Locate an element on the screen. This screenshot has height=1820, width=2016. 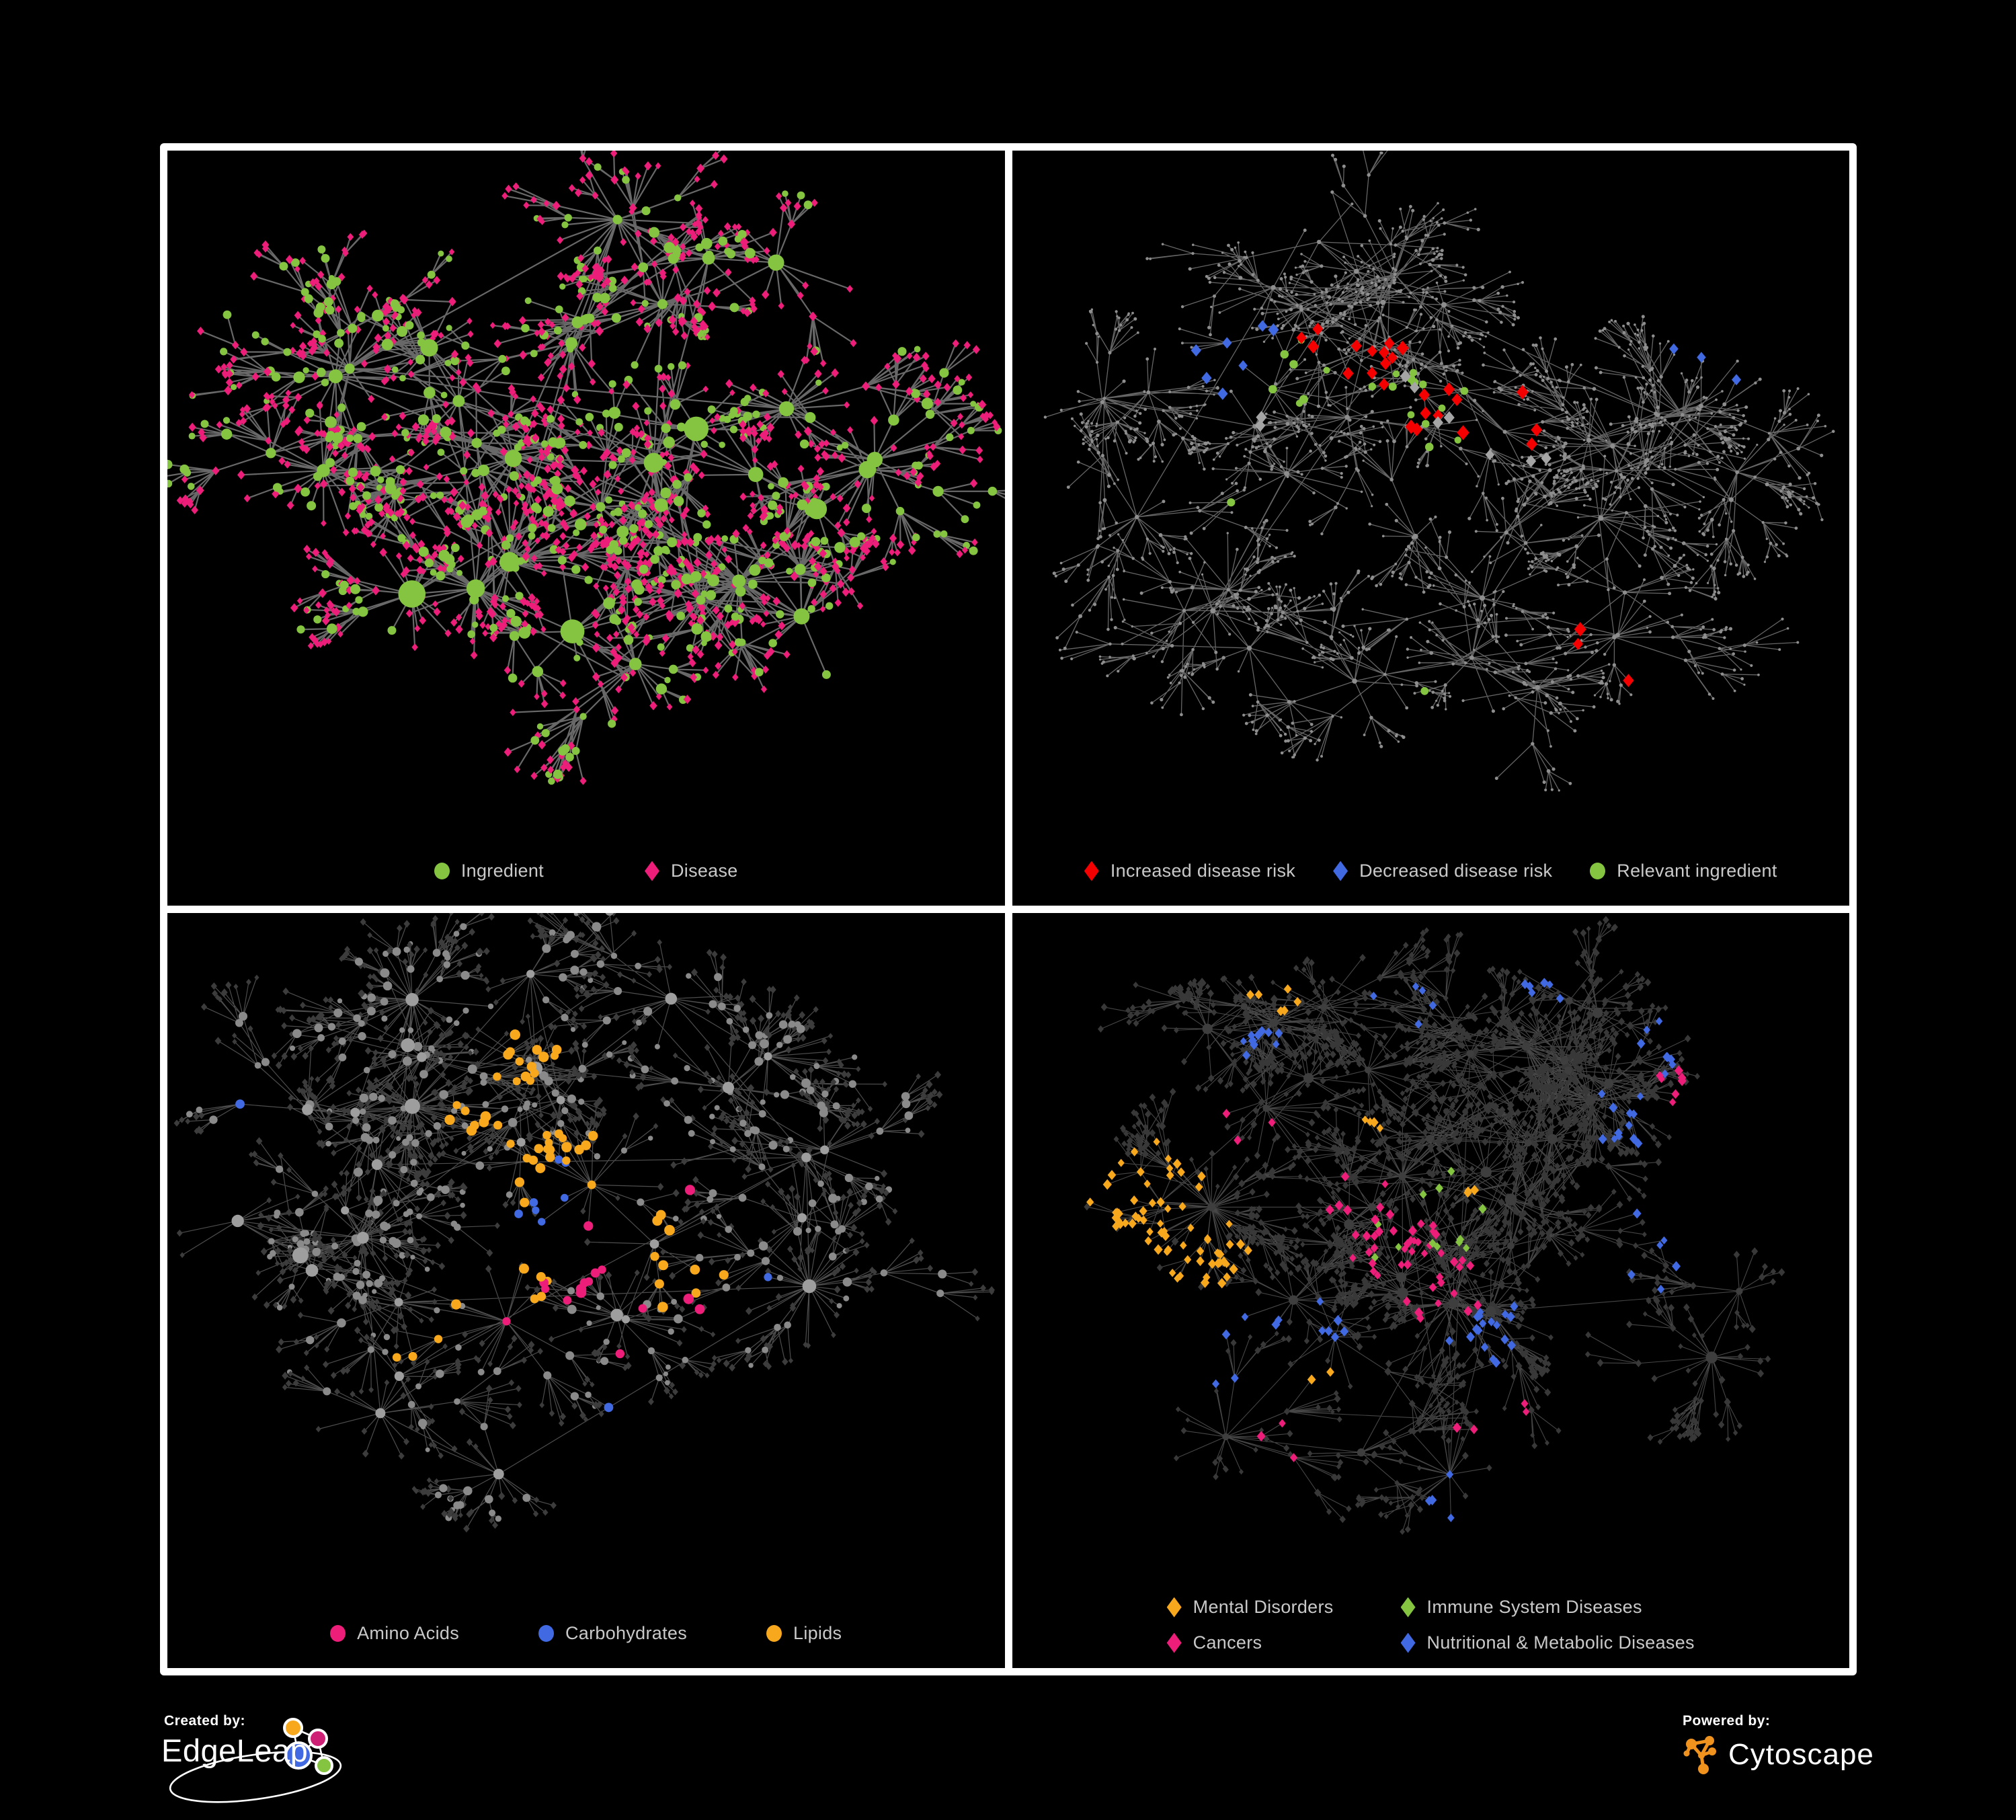
legend-item: Immune System Diseases is located at coordinates (1521, 1607).